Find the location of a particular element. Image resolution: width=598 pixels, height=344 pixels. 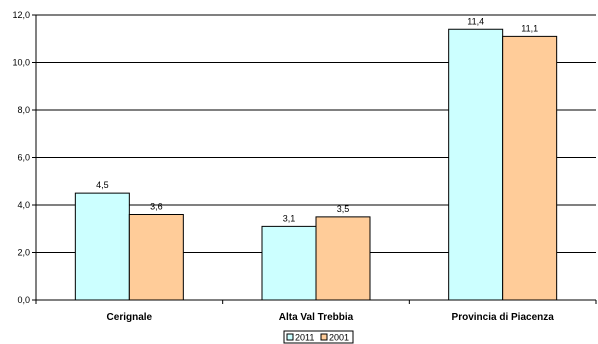

data-label: 3,6 is located at coordinates (156, 207).